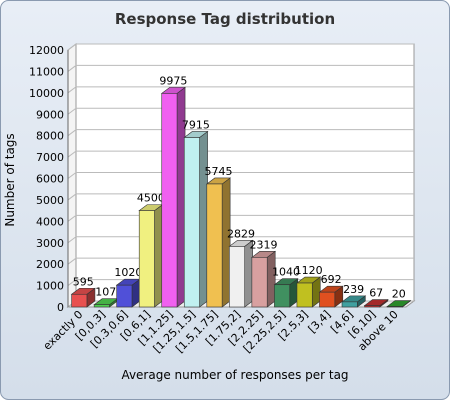 This screenshot has width=450, height=400. Describe the element at coordinates (50, 243) in the screenshot. I see `y-tick-label: 3000` at that location.